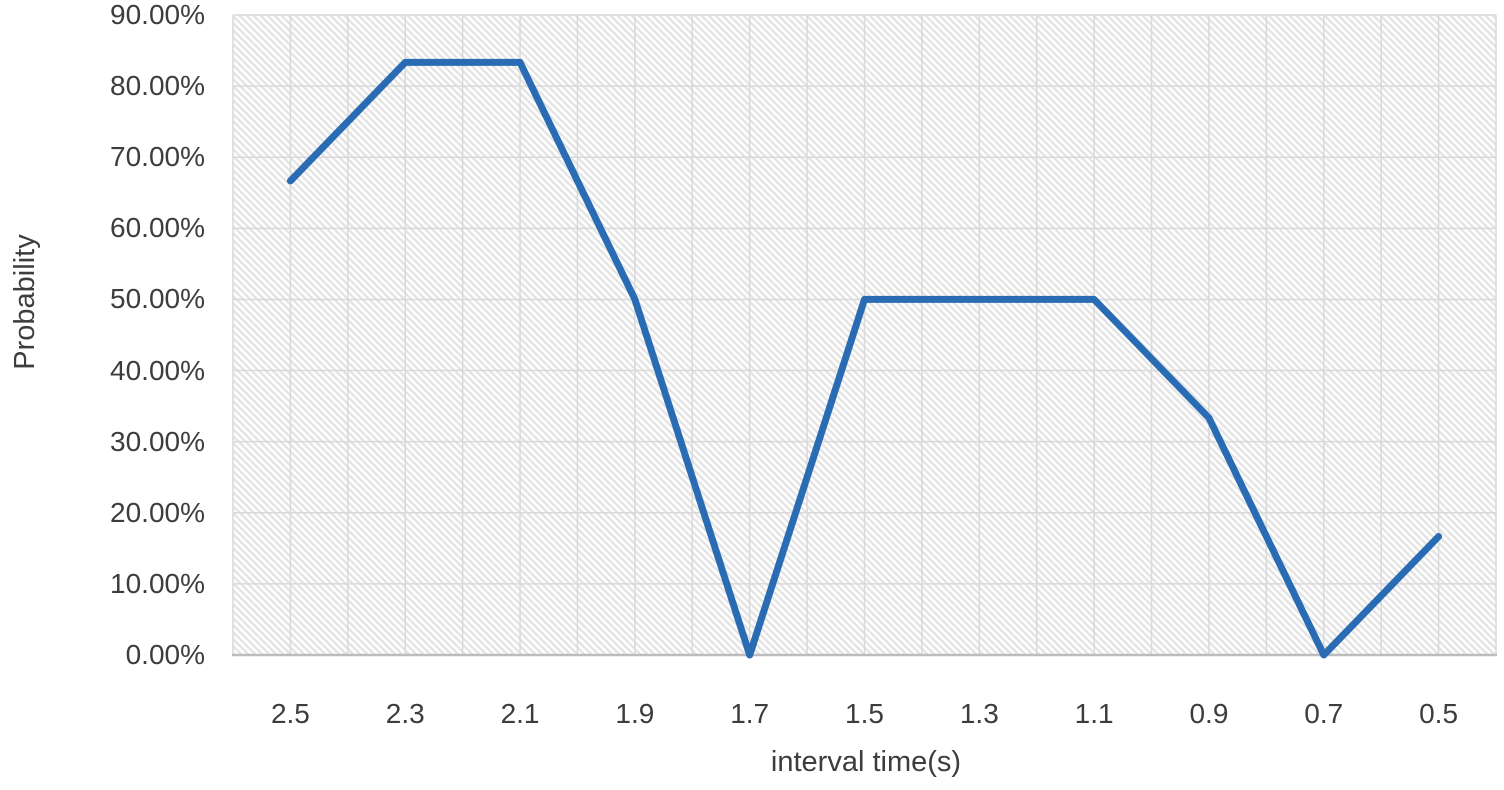 This screenshot has height=790, width=1504. I want to click on x-axis-title: interval time(s), so click(866, 762).